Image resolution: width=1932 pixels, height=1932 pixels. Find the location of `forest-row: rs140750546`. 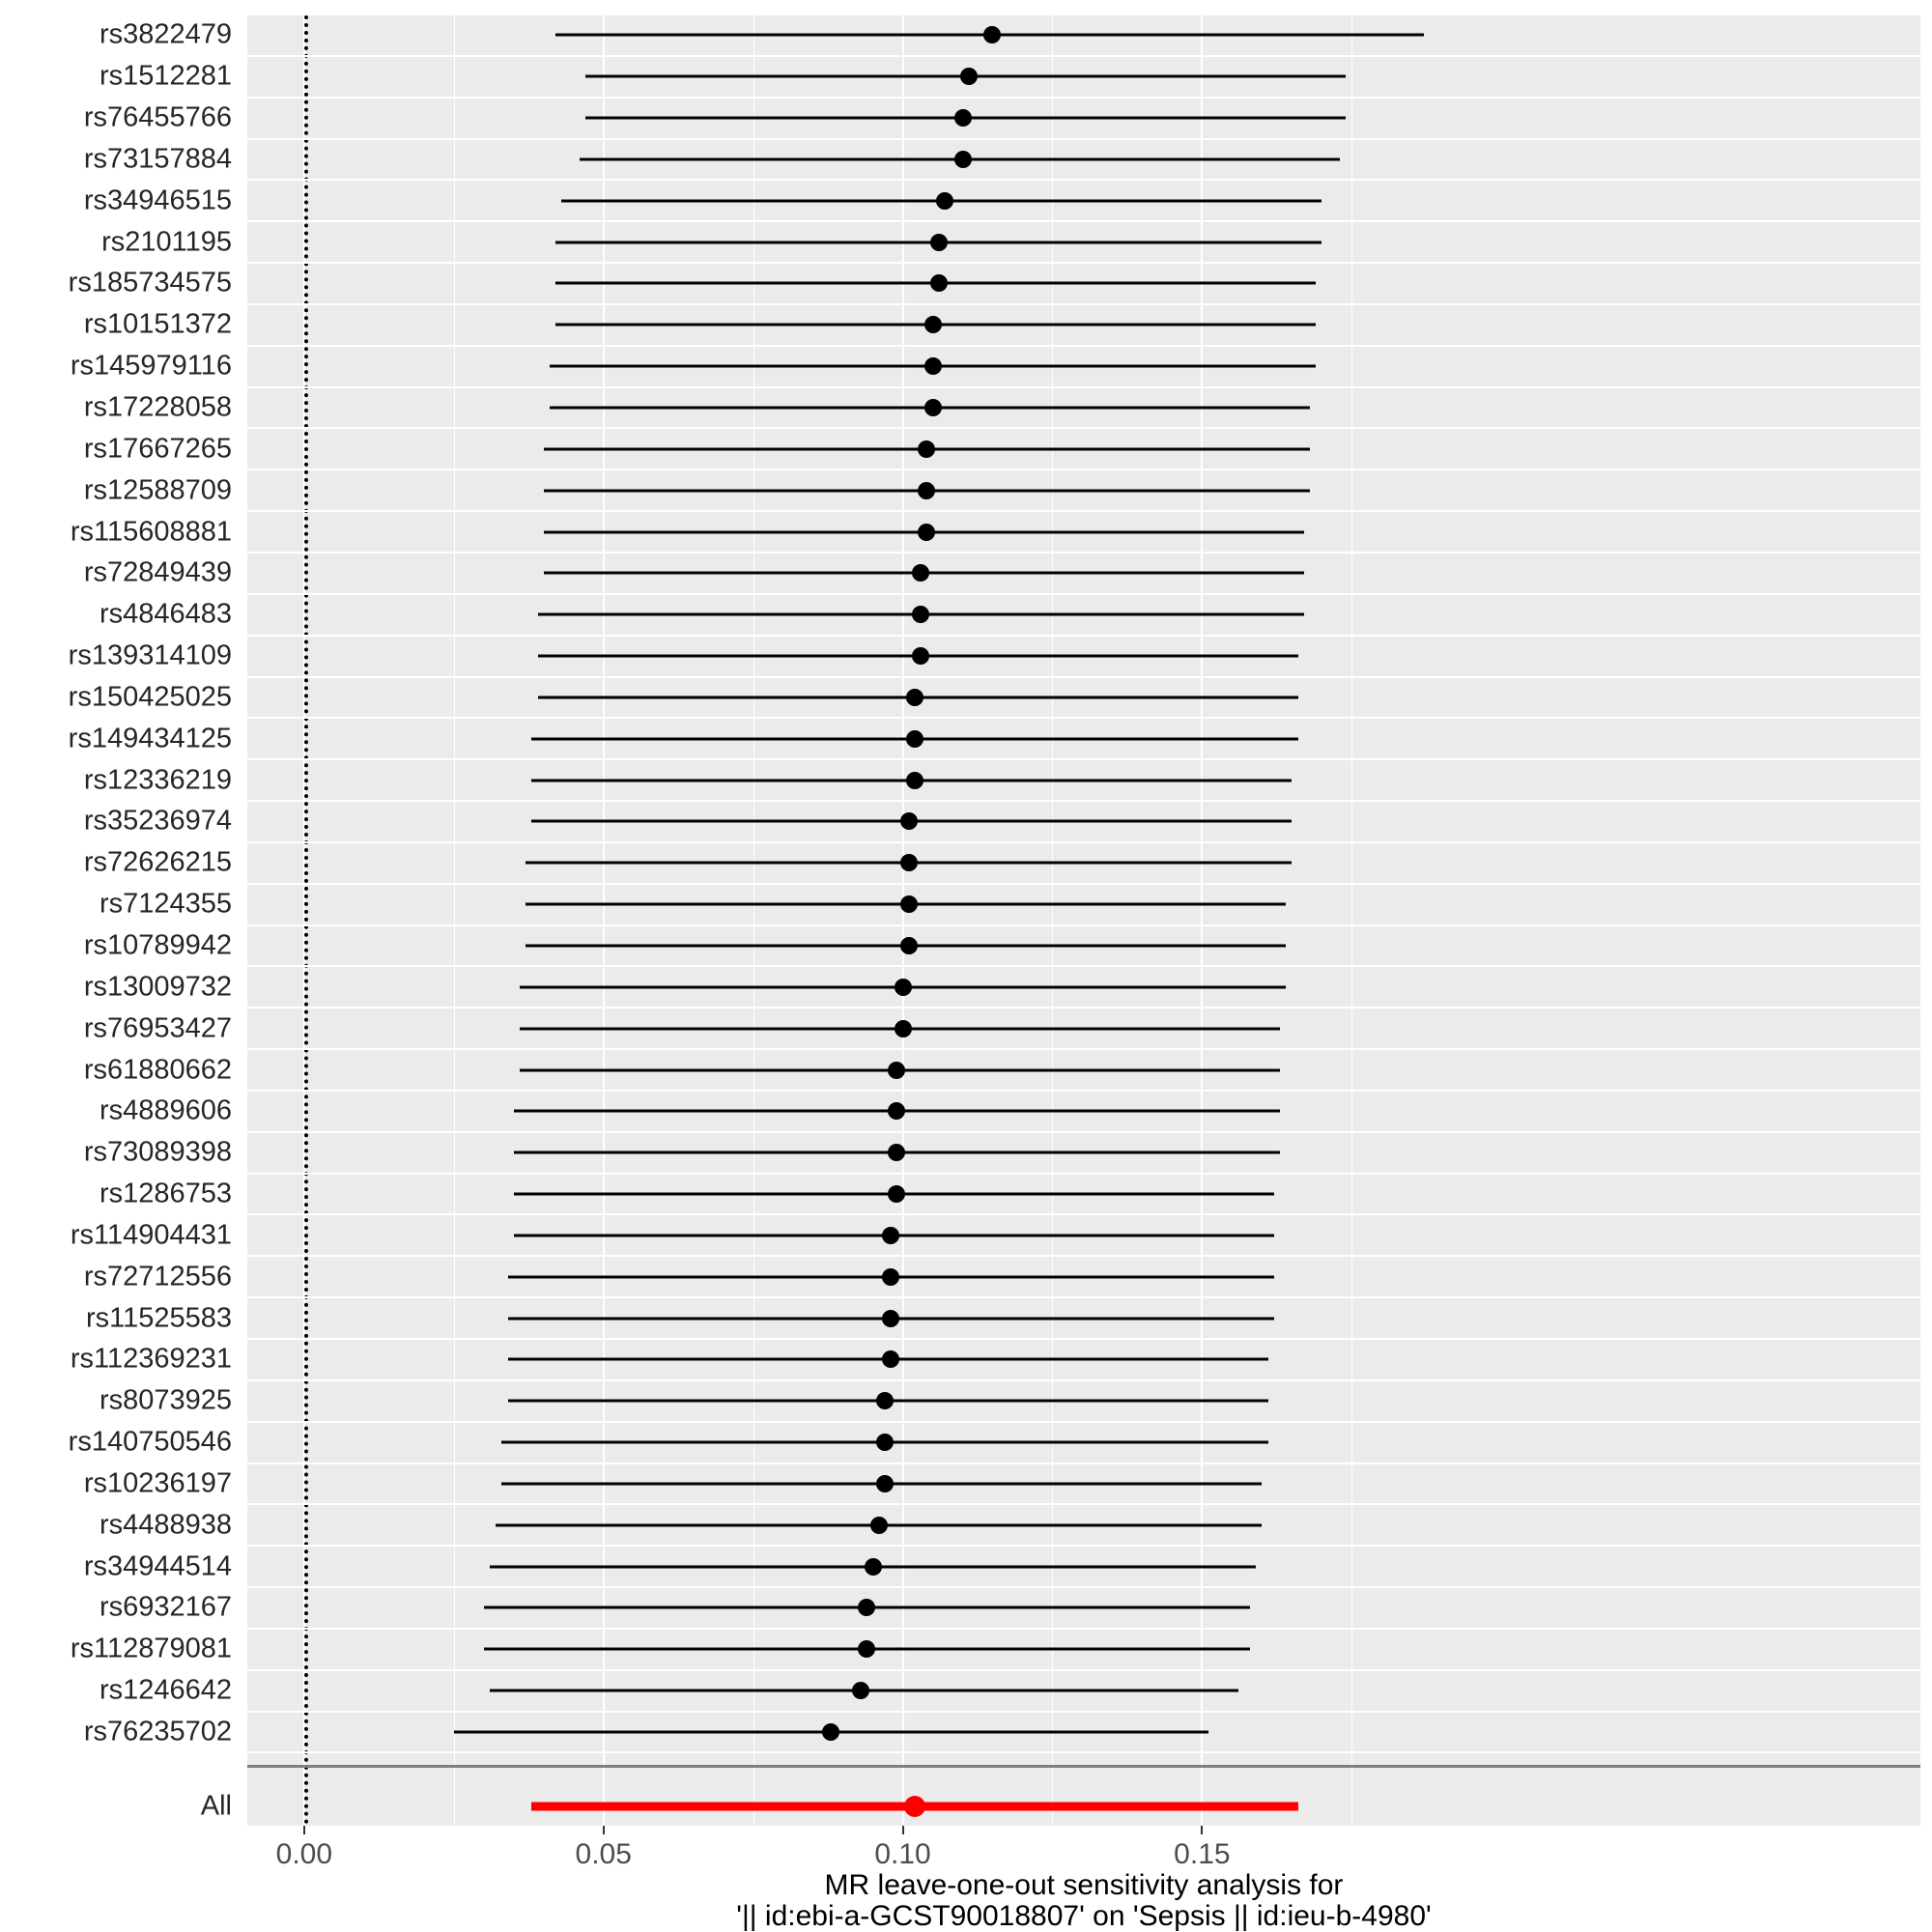

forest-row: rs140750546 is located at coordinates (995, 1441).